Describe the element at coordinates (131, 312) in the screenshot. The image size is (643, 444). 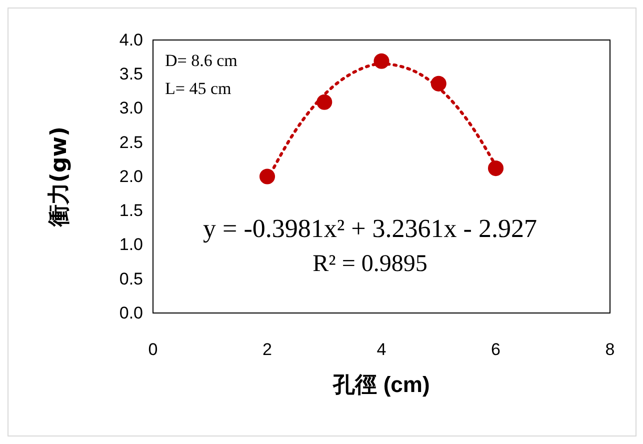
I see `y-tick-label: 0.0` at that location.